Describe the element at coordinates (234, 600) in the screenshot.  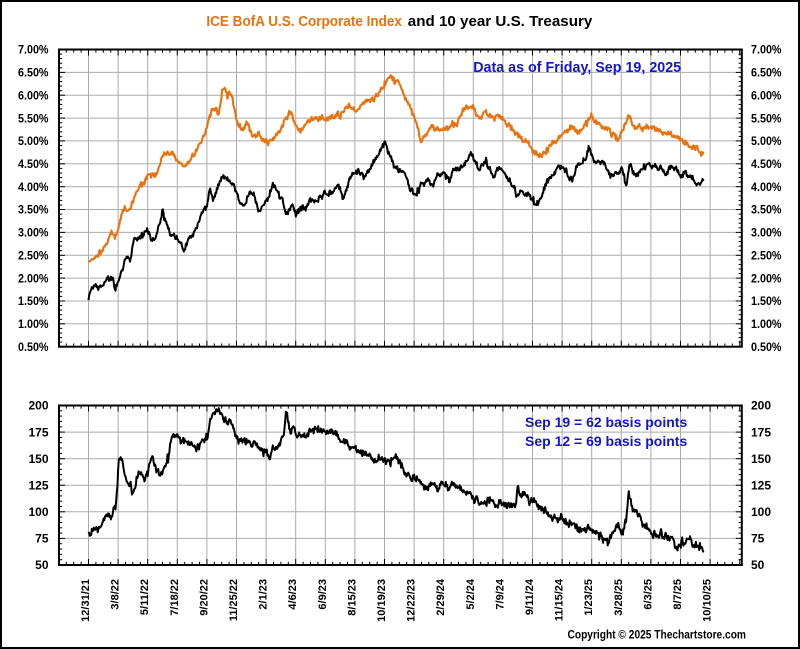
I see `svg-text: 11/25/22` at that location.